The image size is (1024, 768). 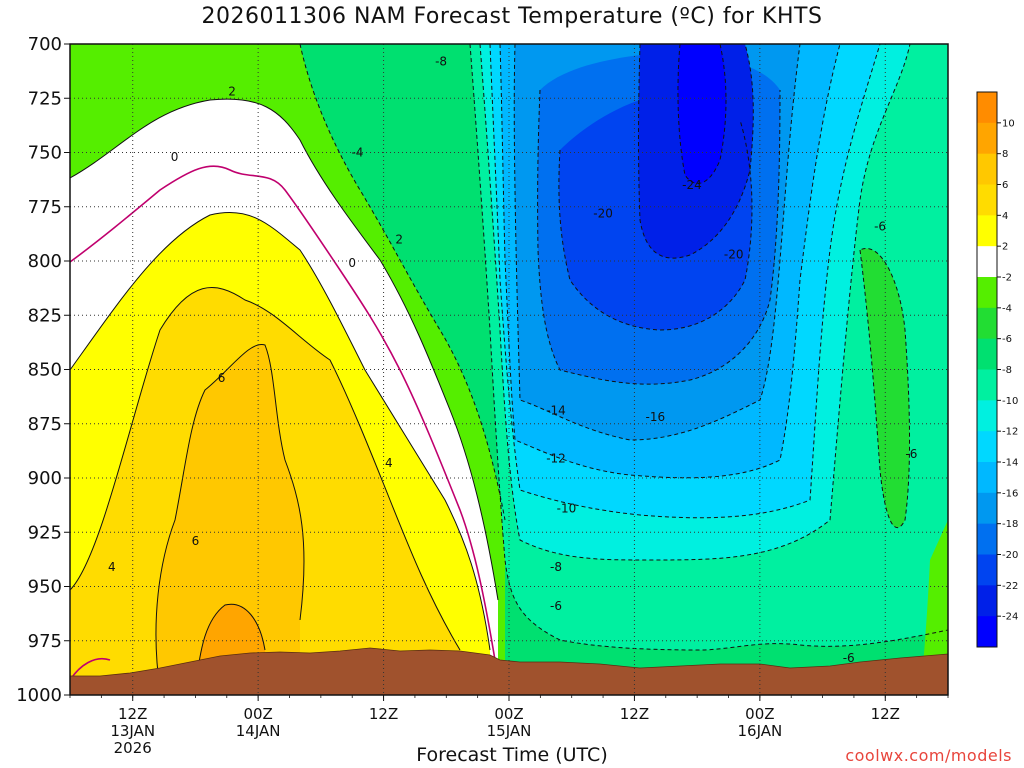 I want to click on colorbar-label: -20, so click(x=1010, y=555).